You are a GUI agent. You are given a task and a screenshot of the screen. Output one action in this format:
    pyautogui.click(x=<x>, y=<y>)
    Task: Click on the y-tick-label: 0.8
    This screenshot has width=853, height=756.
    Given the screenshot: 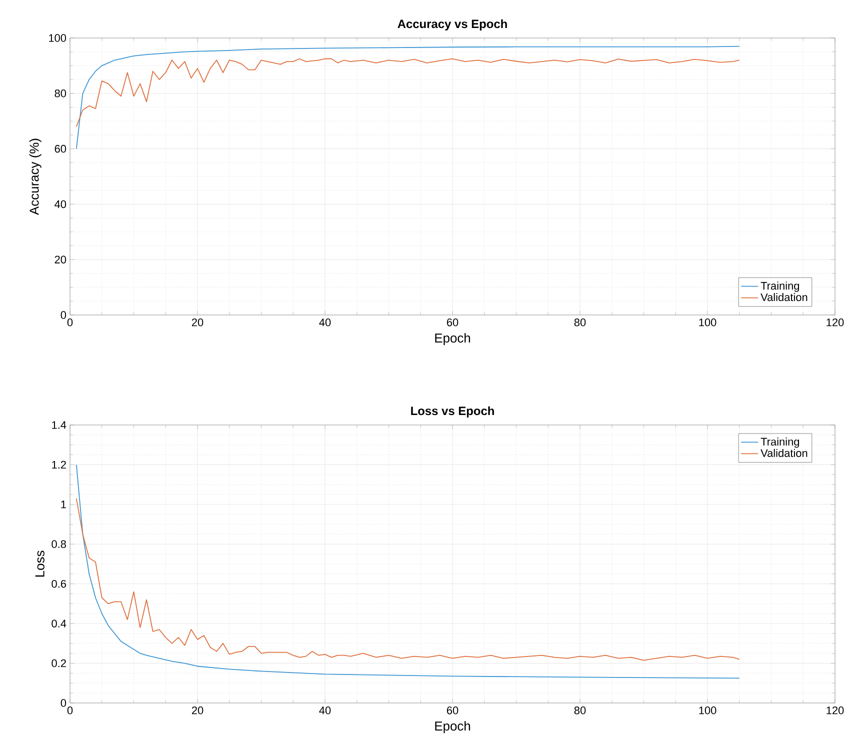 What is the action you would take?
    pyautogui.click(x=59, y=544)
    